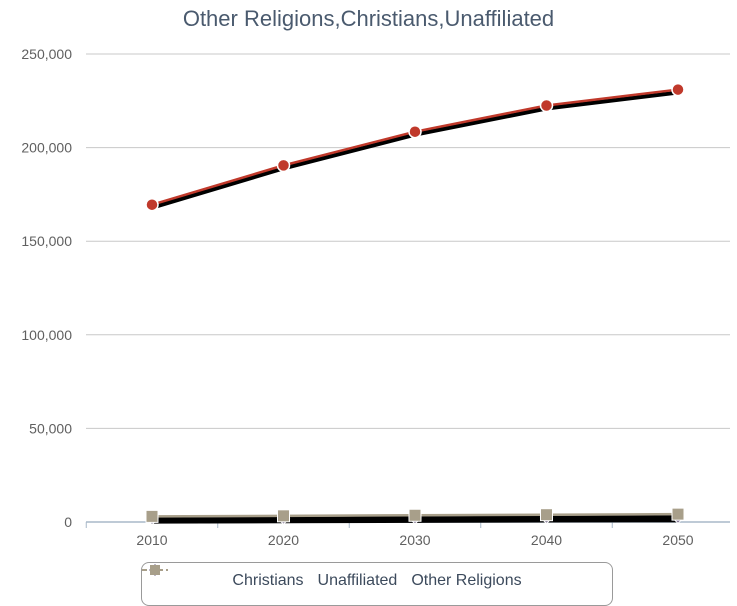 Image resolution: width=737 pixels, height=606 pixels. I want to click on legend-item-christians: Christians, so click(223, 577).